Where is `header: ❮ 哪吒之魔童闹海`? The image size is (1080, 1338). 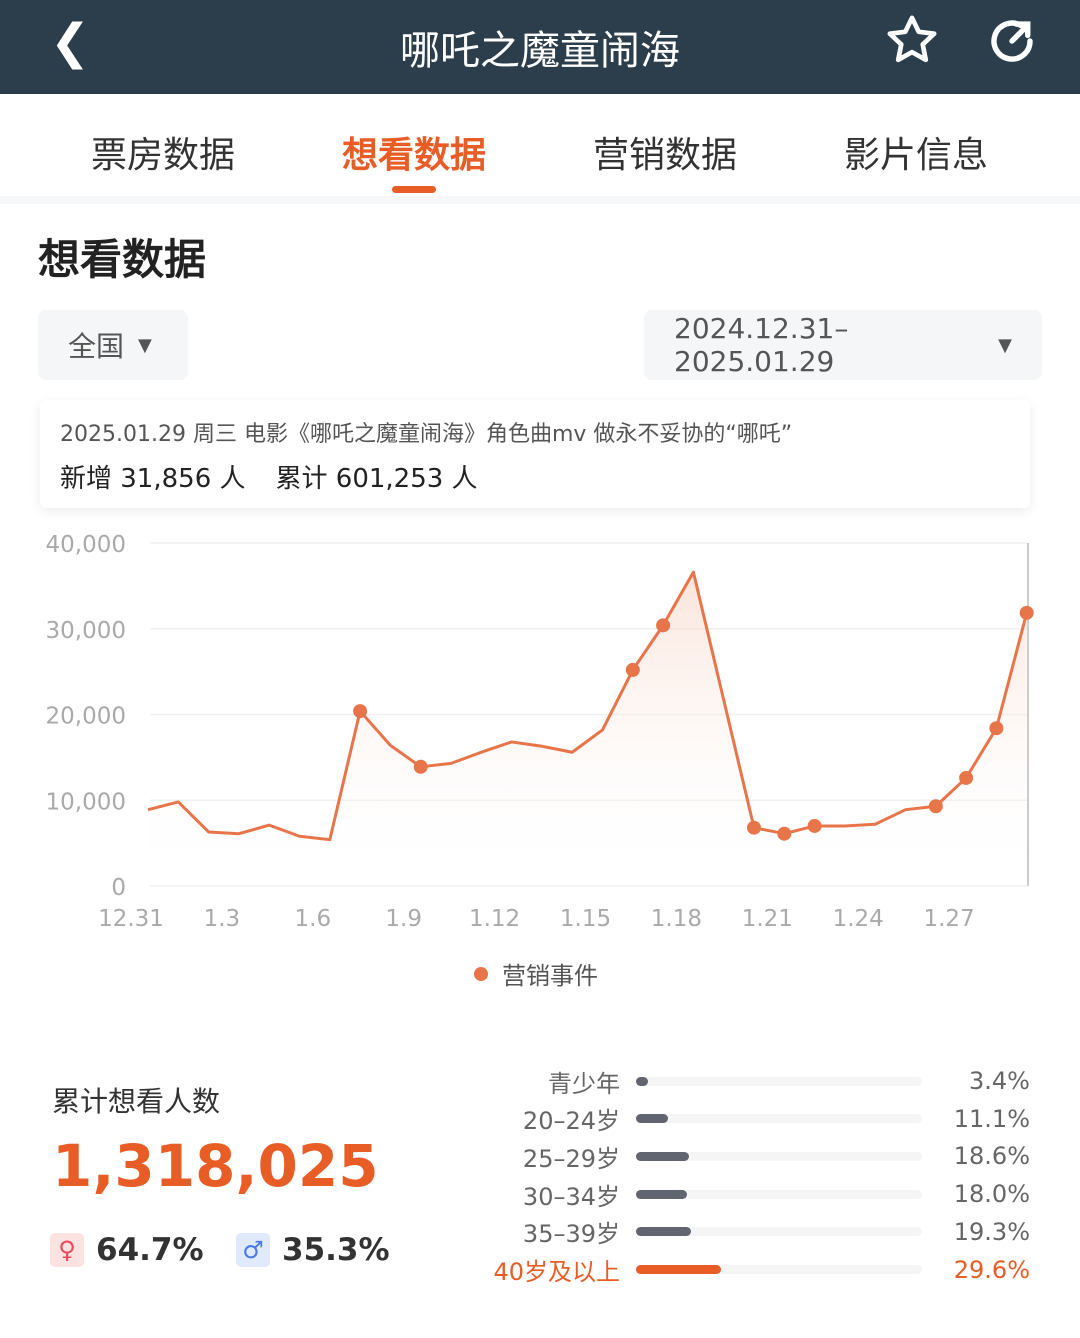 header: ❮ 哪吒之魔童闹海 is located at coordinates (540, 47).